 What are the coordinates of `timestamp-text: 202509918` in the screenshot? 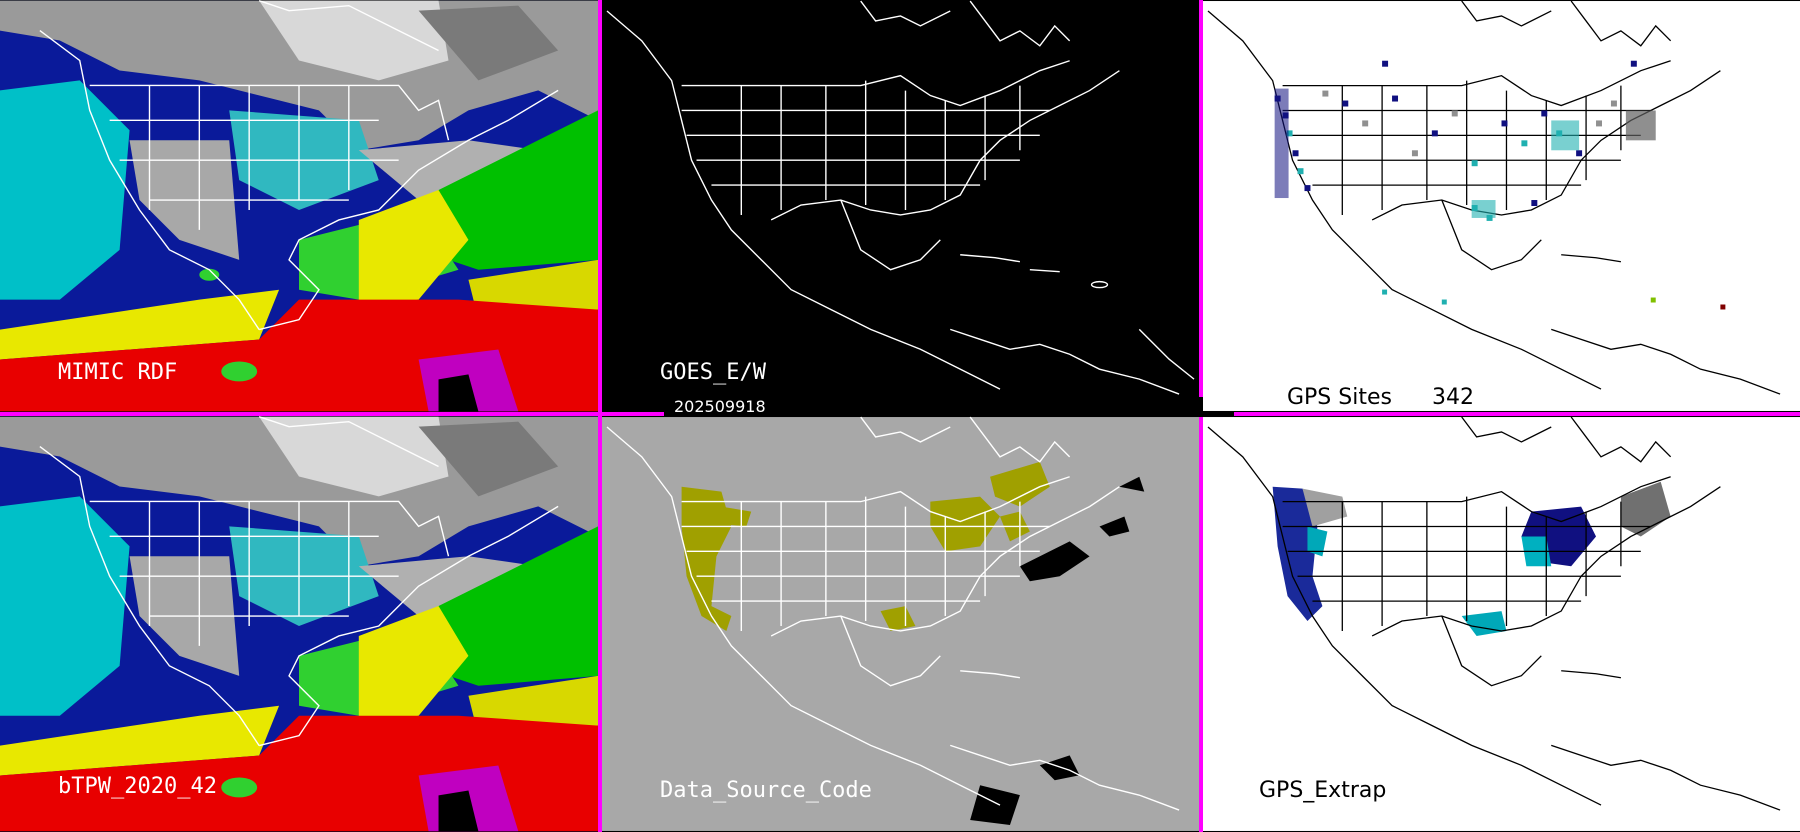 It's located at (720, 406).